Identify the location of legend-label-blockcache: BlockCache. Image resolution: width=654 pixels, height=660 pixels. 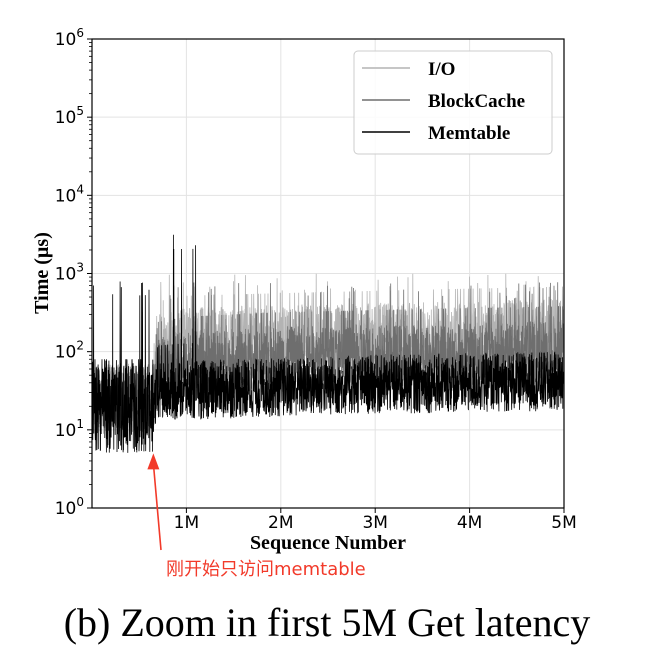
(476, 101).